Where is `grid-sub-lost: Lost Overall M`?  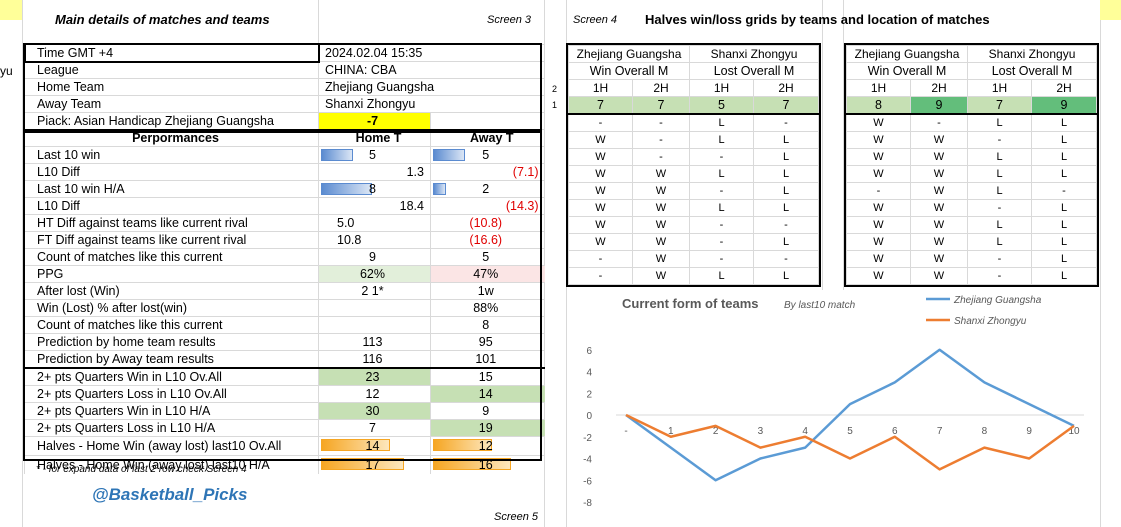
grid-sub-lost: Lost Overall M is located at coordinates (1032, 71).